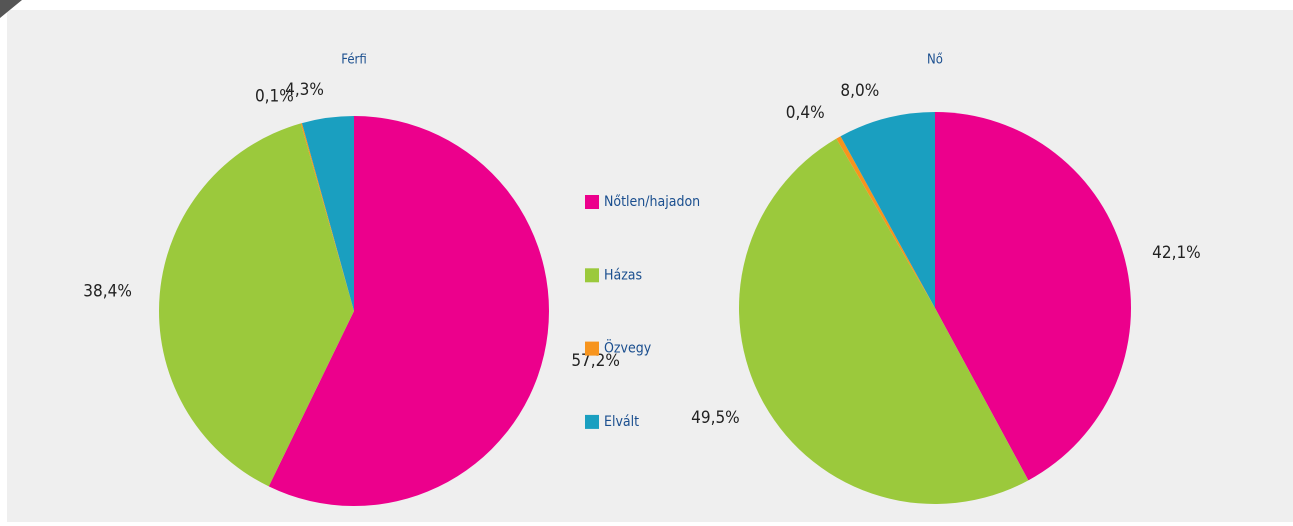  I want to click on data-label: 4,3%, so click(304, 90).